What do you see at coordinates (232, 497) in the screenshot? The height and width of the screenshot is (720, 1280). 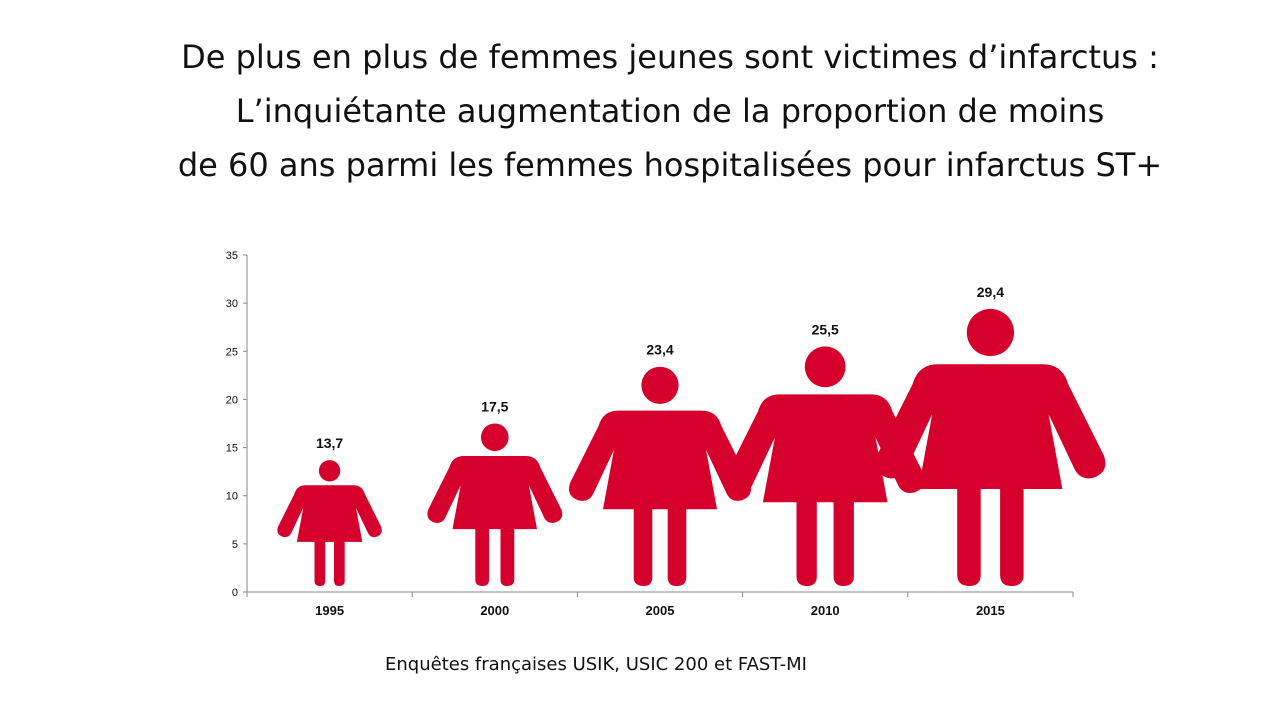 I see `y-tick-label: 10` at bounding box center [232, 497].